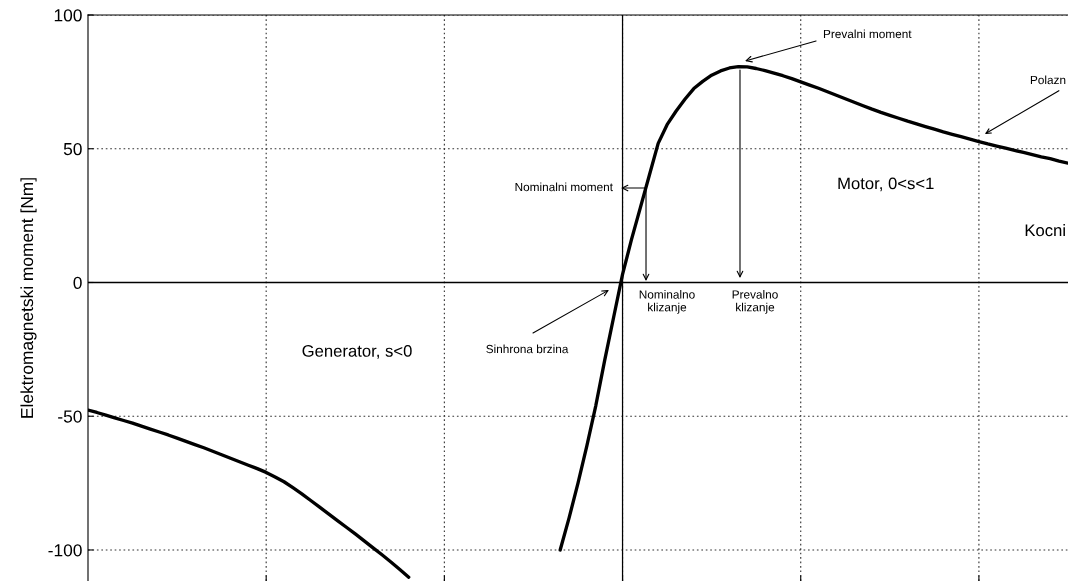  I want to click on y-tick-label: 50, so click(72, 149).